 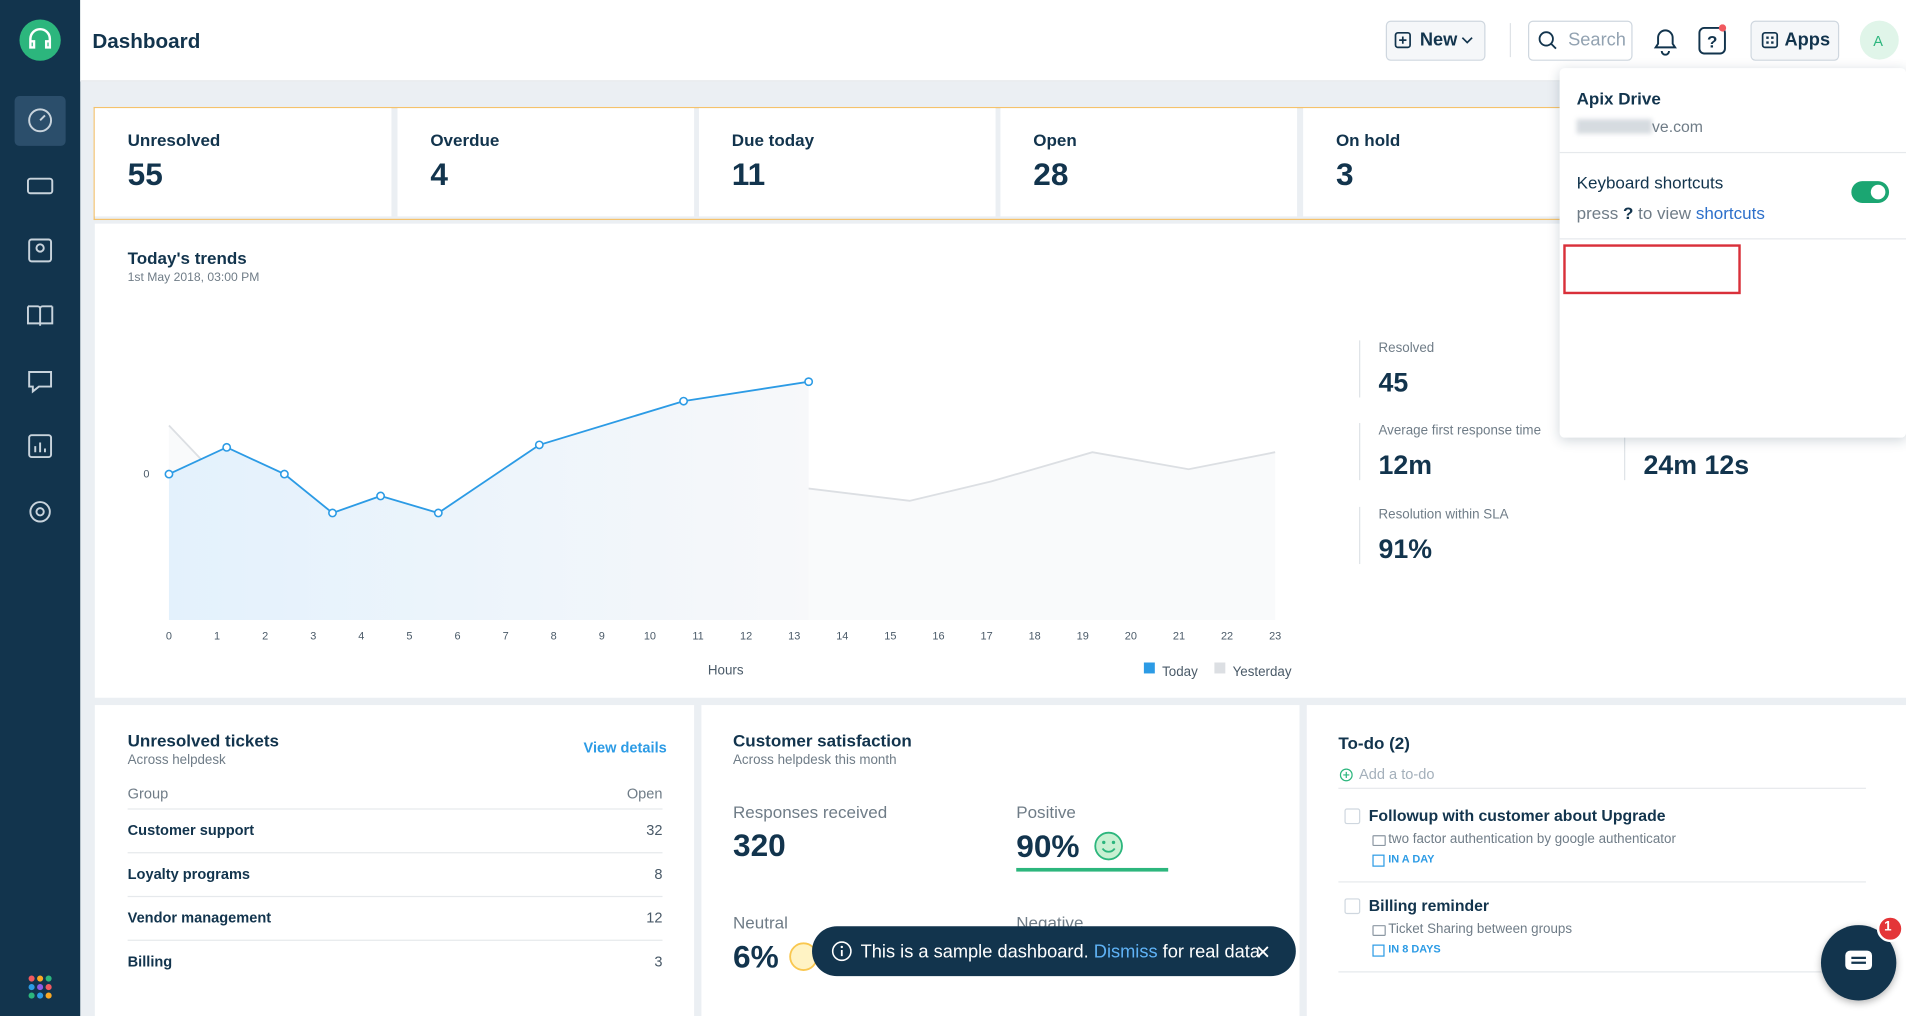 I want to click on shortcuts-hint: press ? to view shortcuts, so click(x=1671, y=212).